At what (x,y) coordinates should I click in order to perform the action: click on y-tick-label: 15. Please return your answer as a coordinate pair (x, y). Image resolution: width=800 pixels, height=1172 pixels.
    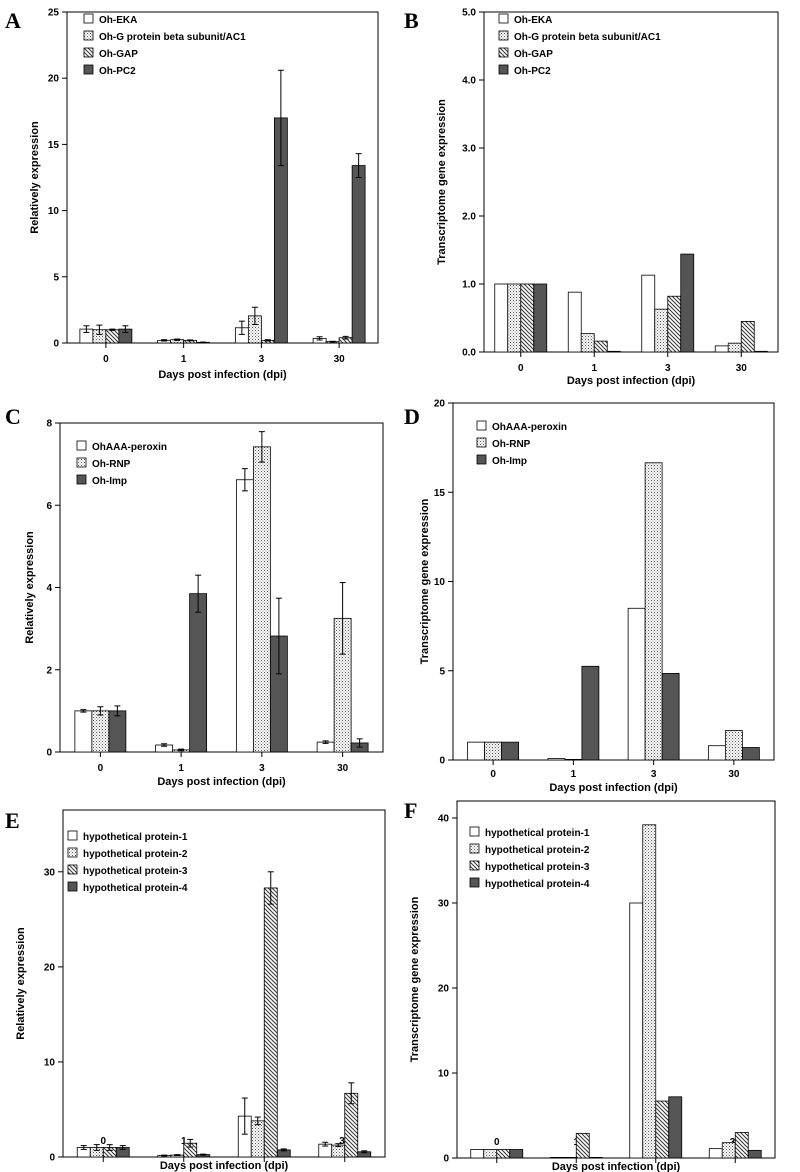
    Looking at the image, I should click on (54, 145).